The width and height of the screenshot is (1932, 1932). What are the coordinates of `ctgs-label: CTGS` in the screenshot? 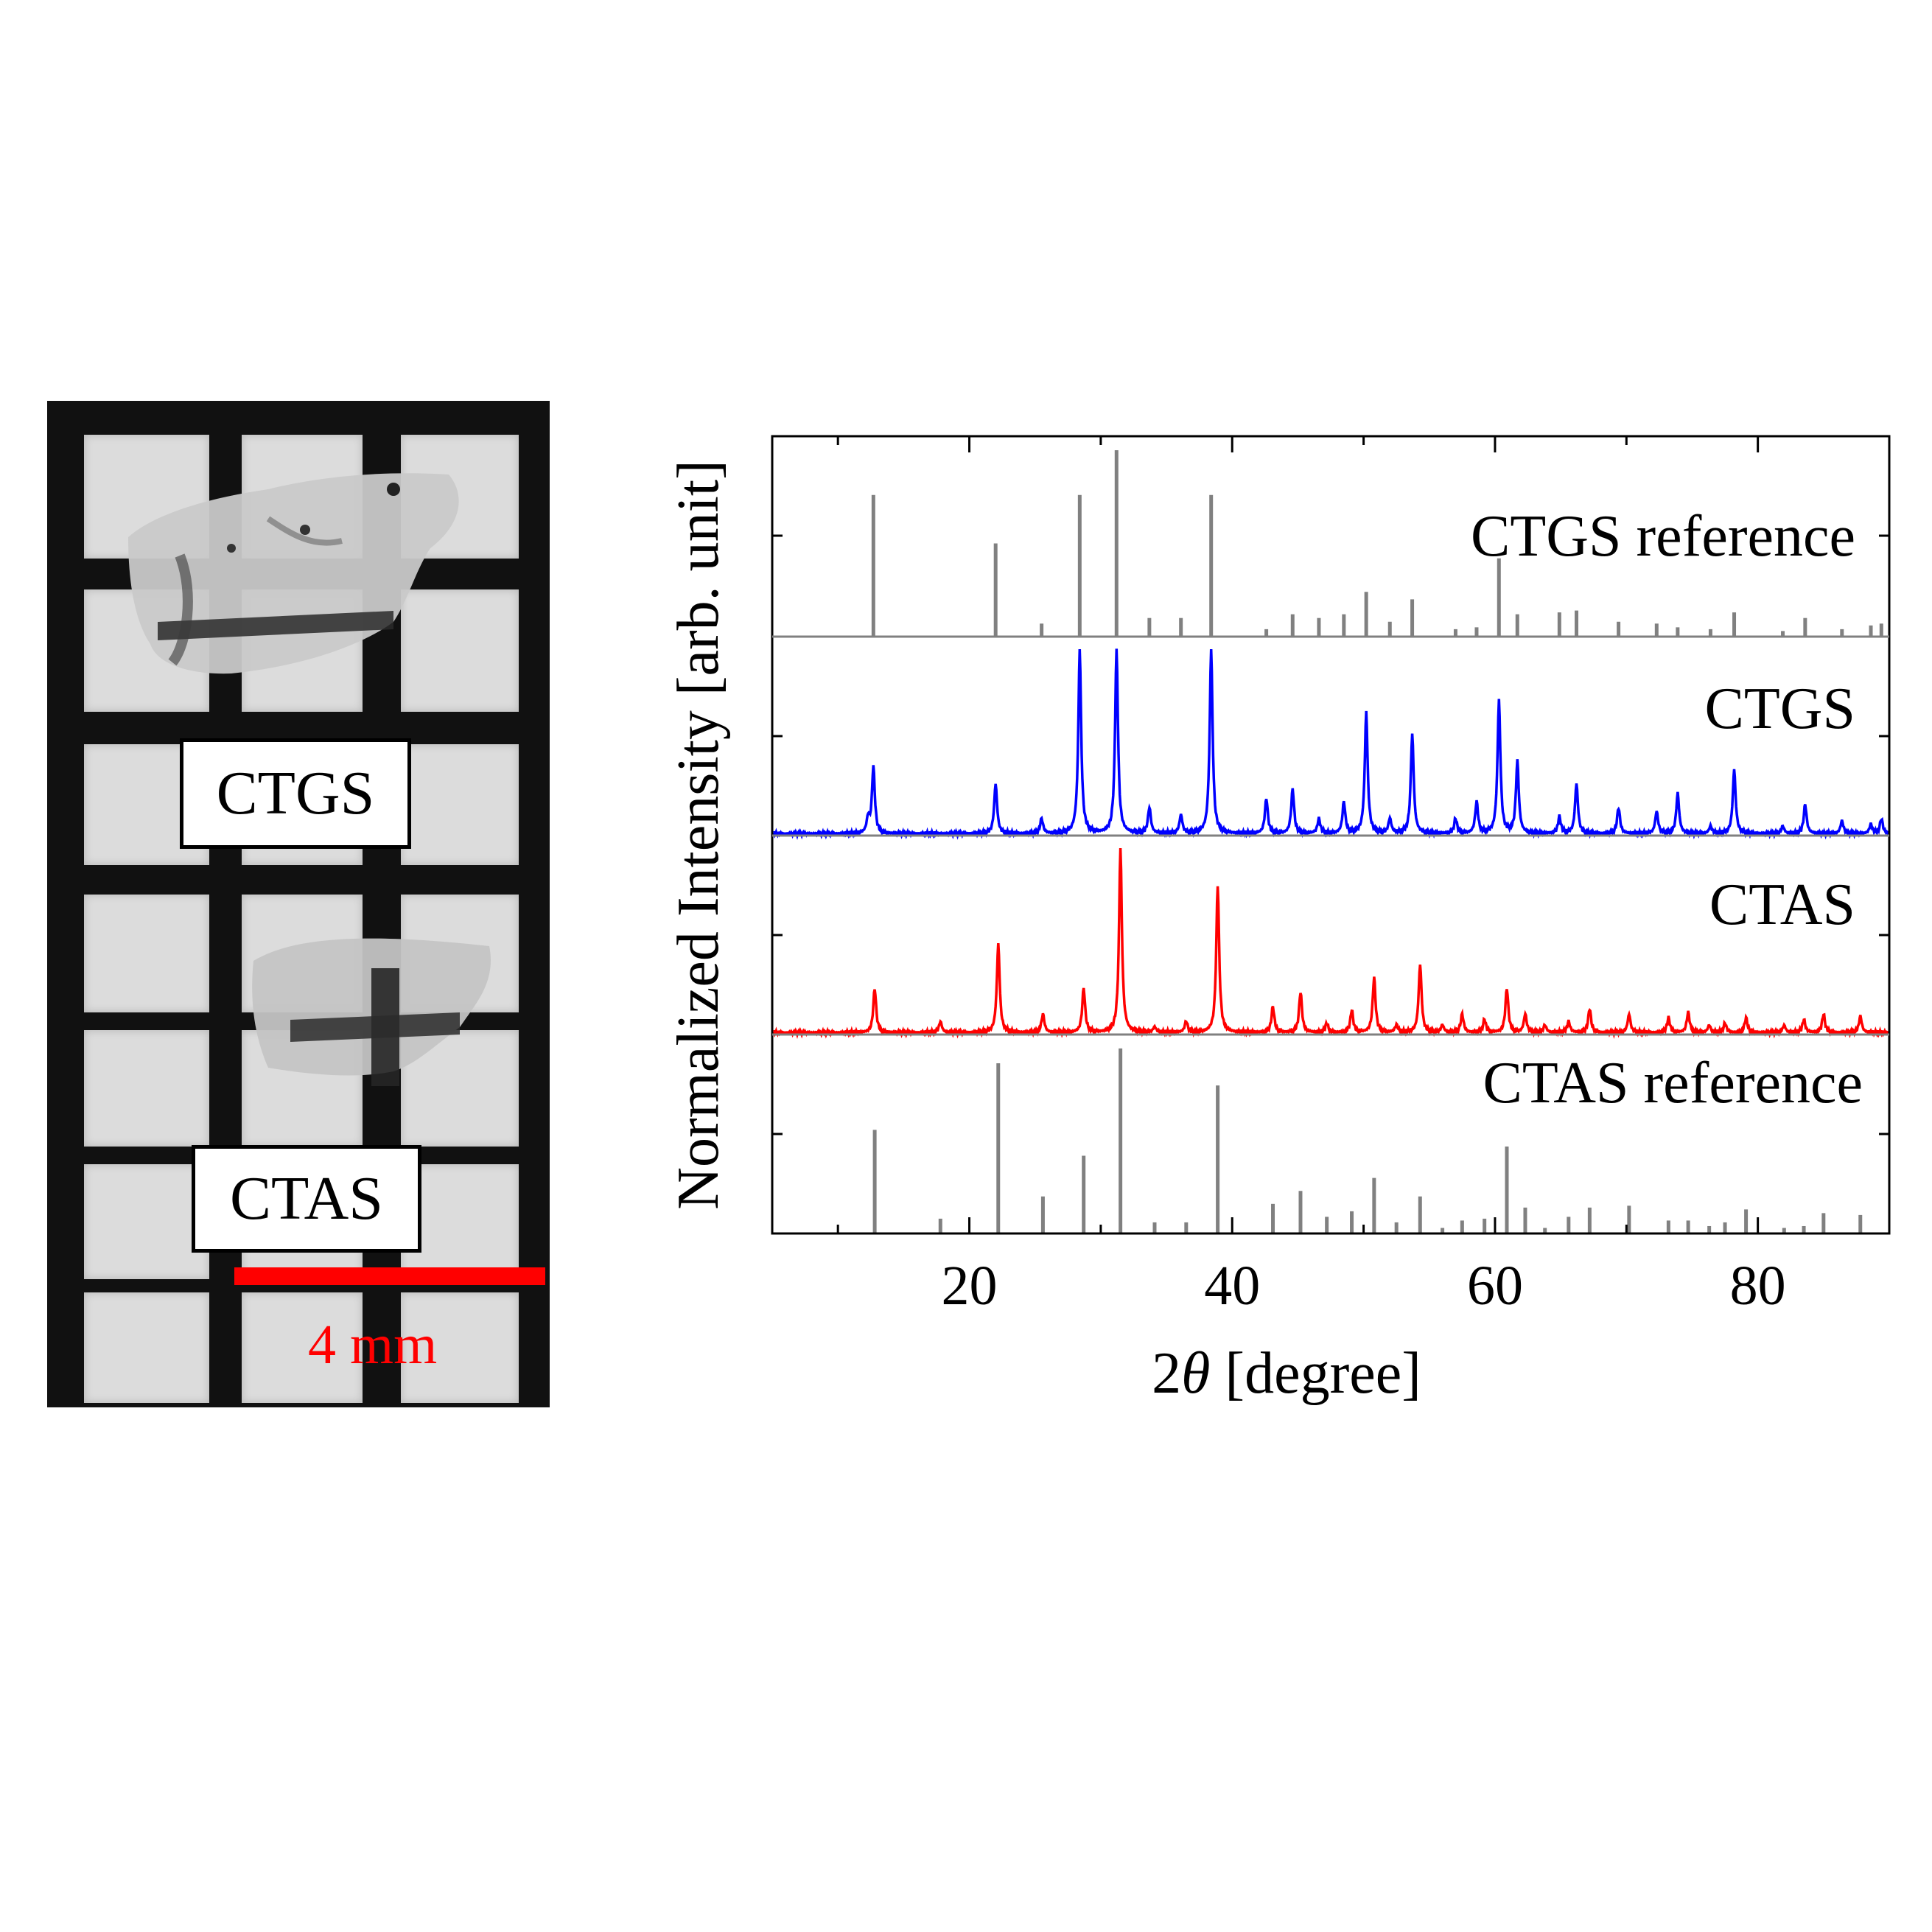 It's located at (295, 793).